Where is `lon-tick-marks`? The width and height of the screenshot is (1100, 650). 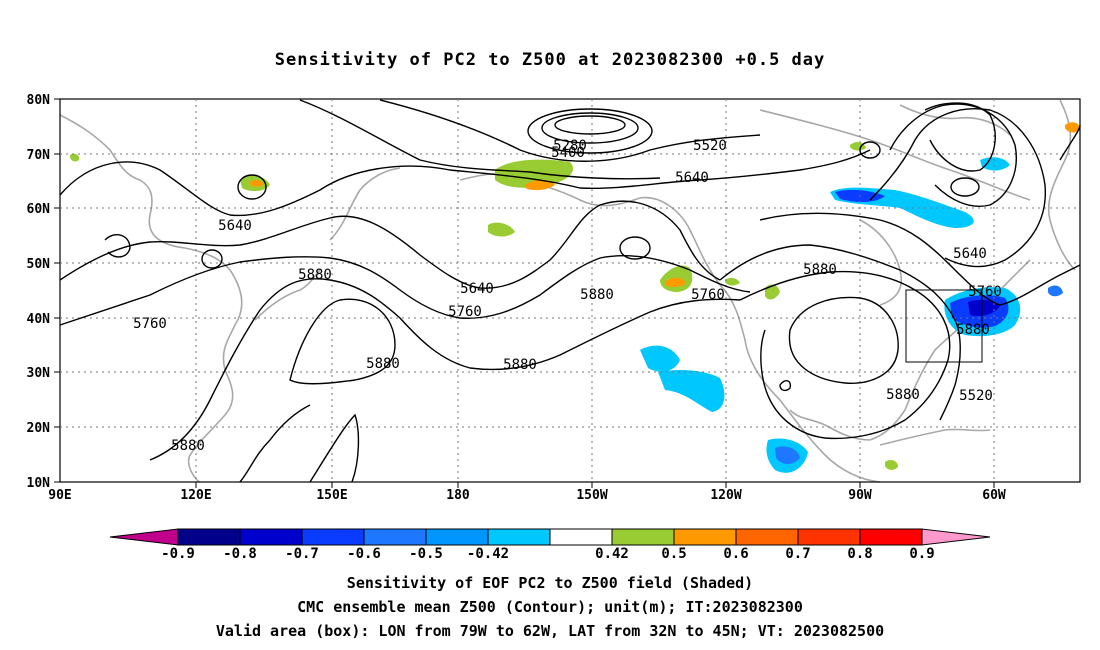
lon-tick-marks is located at coordinates (595, 485).